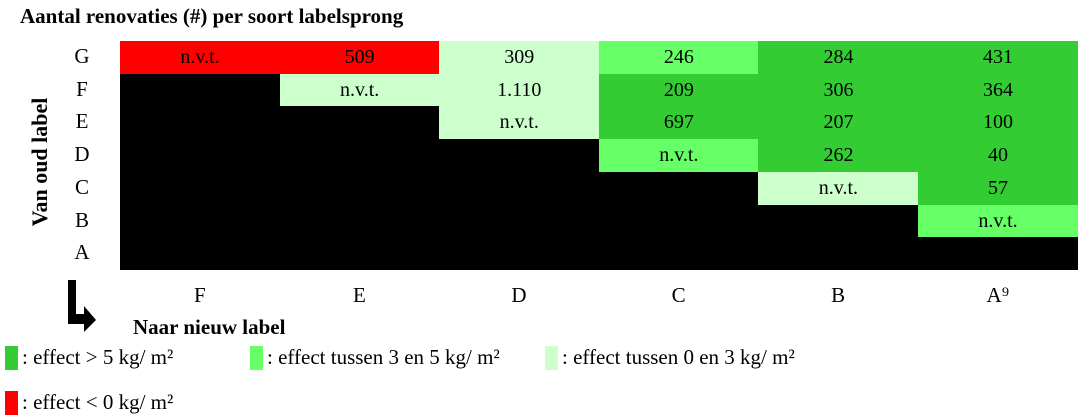 This screenshot has width=1080, height=417. What do you see at coordinates (838, 90) in the screenshot?
I see `cell: 306` at bounding box center [838, 90].